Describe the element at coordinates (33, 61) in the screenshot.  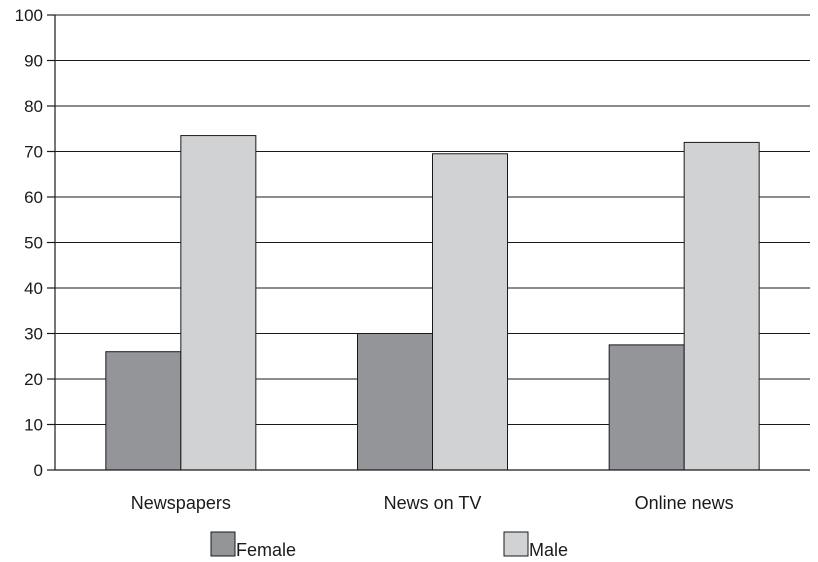
I see `y-tick-label: 90` at that location.